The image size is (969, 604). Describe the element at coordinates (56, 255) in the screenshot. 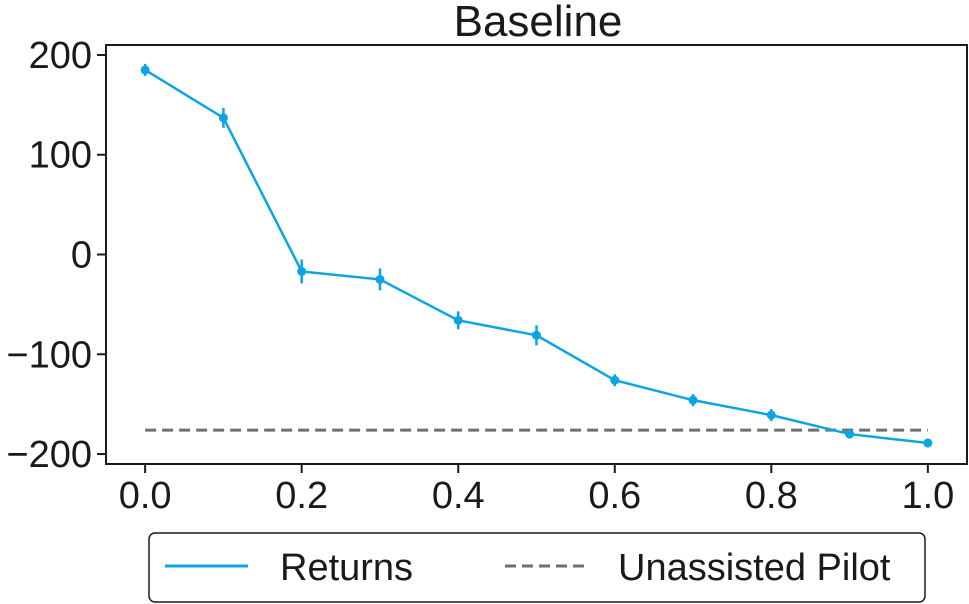

I see `y-axis: 200 100 0 −100 −200` at that location.